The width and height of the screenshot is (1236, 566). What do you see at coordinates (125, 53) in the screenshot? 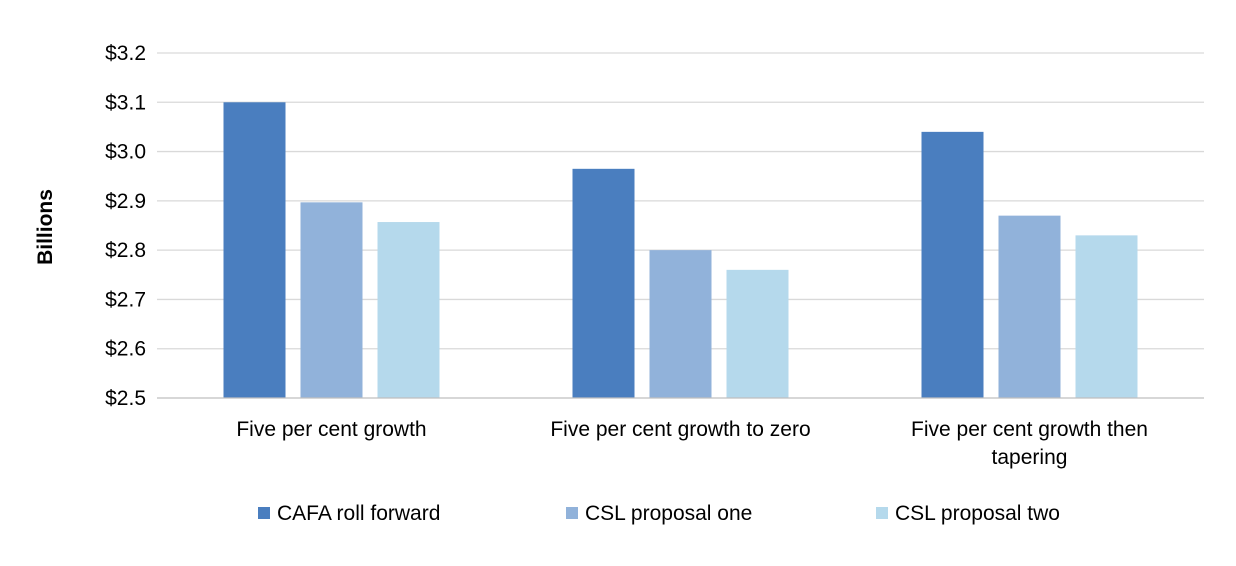
I see `y-tick-label: $3.2` at bounding box center [125, 53].